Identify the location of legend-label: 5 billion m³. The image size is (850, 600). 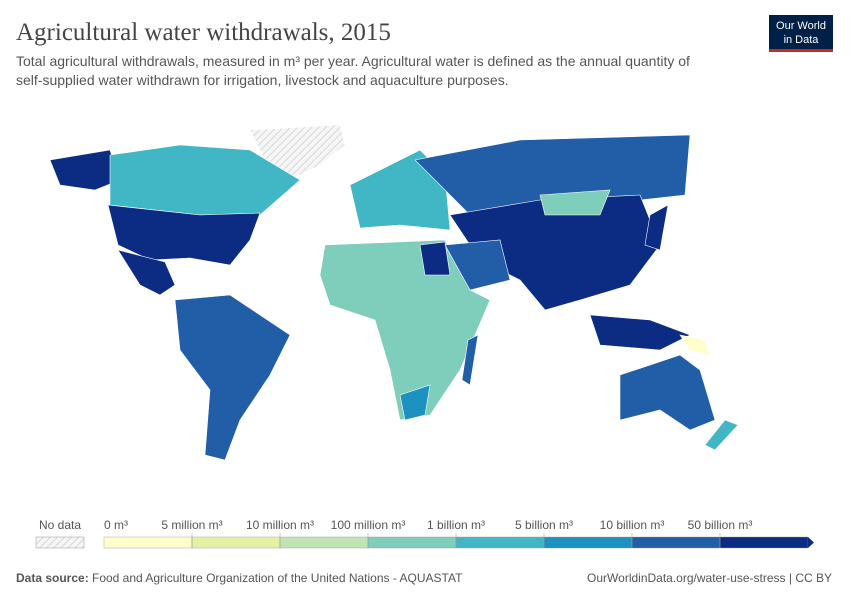
(544, 525).